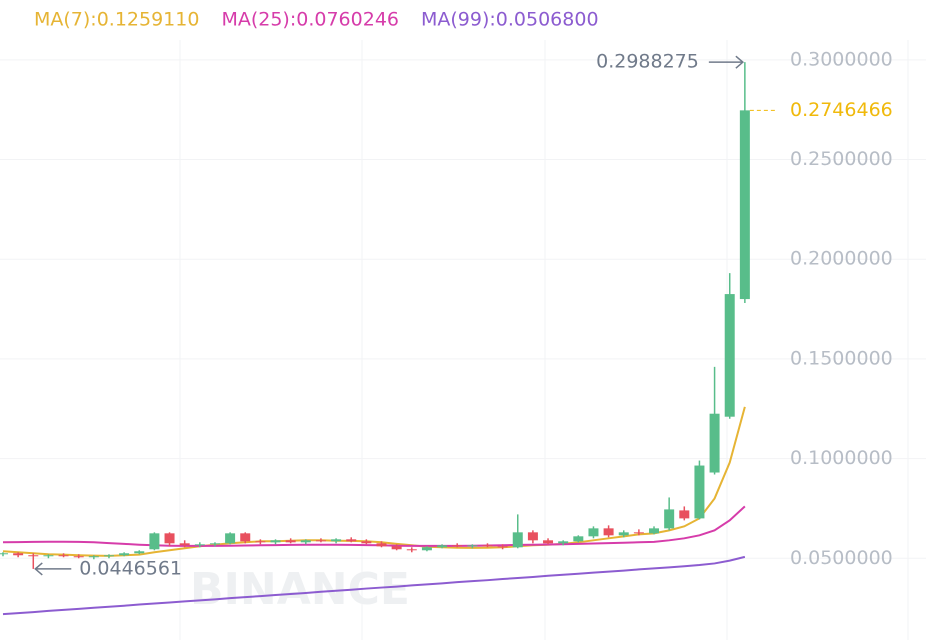  What do you see at coordinates (116, 20) in the screenshot?
I see `legend-entry: MA(7):0.1259110` at bounding box center [116, 20].